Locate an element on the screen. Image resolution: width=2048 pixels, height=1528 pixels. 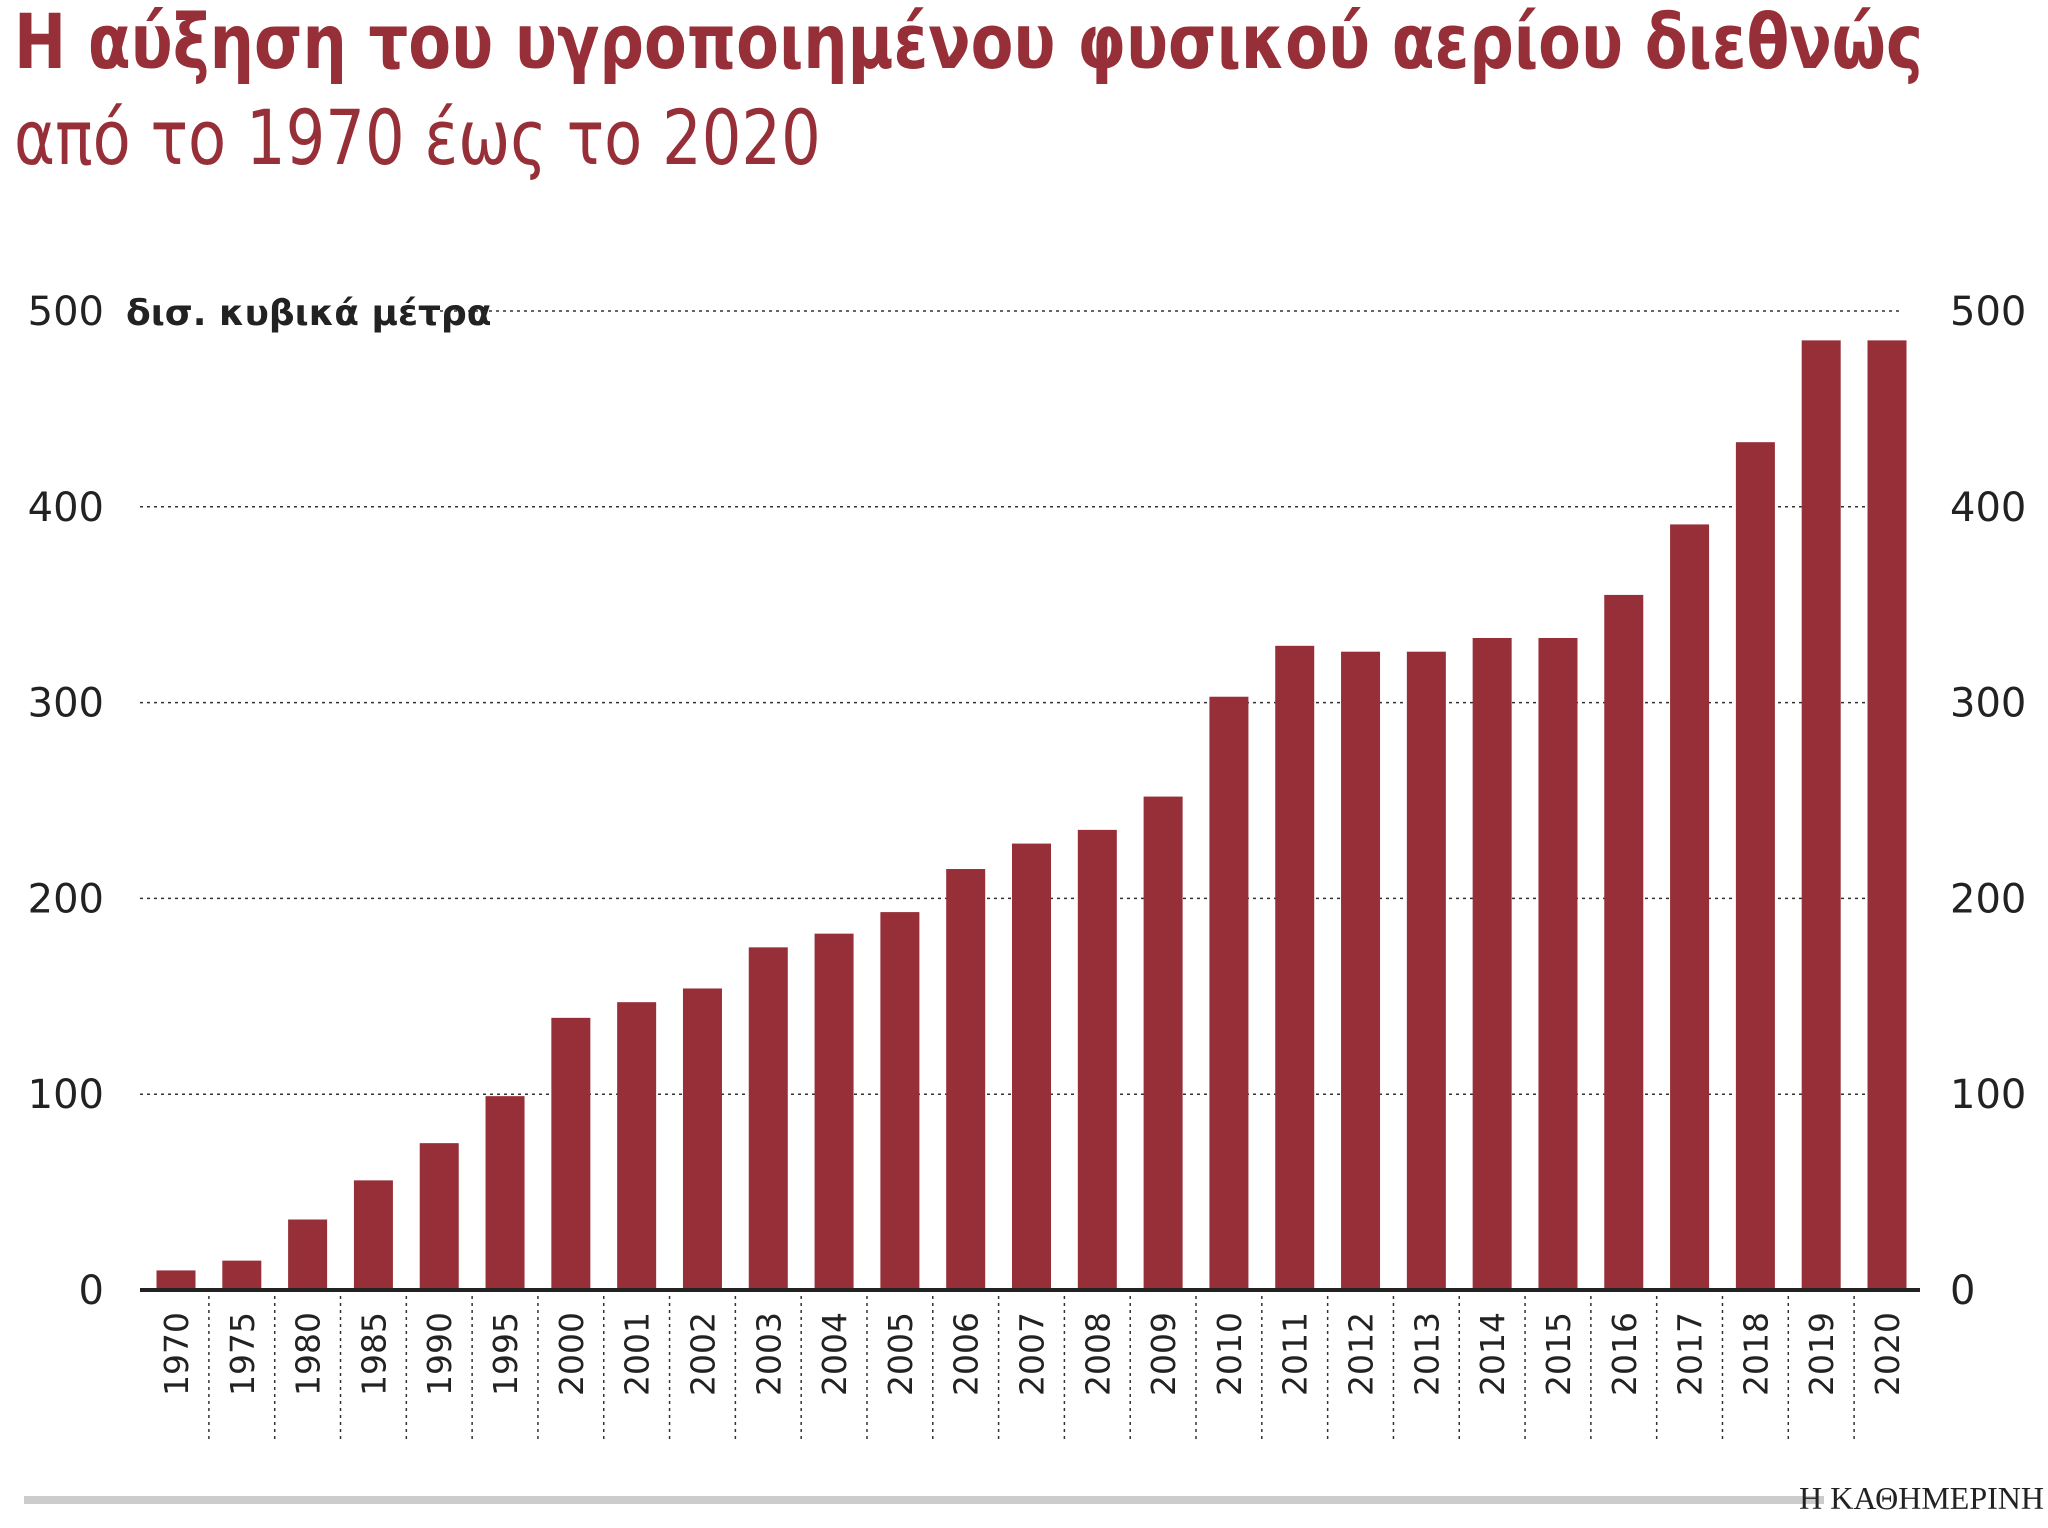
y-tick-right: 500 is located at coordinates (1988, 312).